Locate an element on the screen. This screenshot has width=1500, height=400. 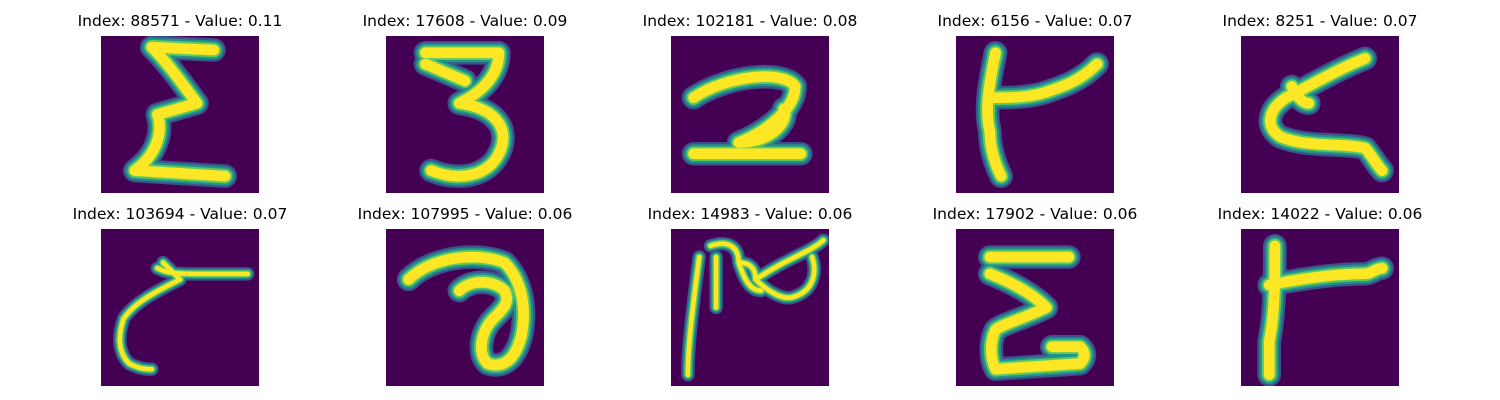
panel-title: Index: 102181 - Value: 0.08 is located at coordinates (750, 21).